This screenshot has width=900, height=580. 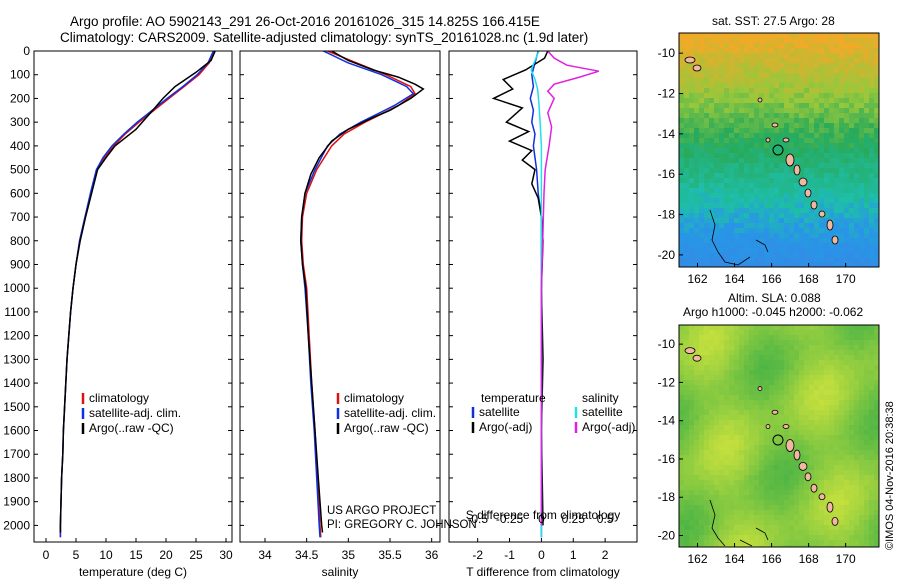 What do you see at coordinates (135, 413) in the screenshot?
I see `temp-legend-label: satellite-adj. clim.` at bounding box center [135, 413].